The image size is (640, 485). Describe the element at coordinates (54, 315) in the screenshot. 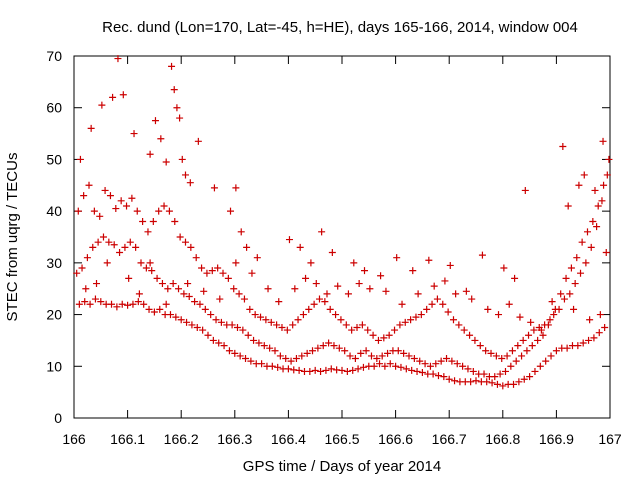

I see `y-tick-label: 20` at that location.